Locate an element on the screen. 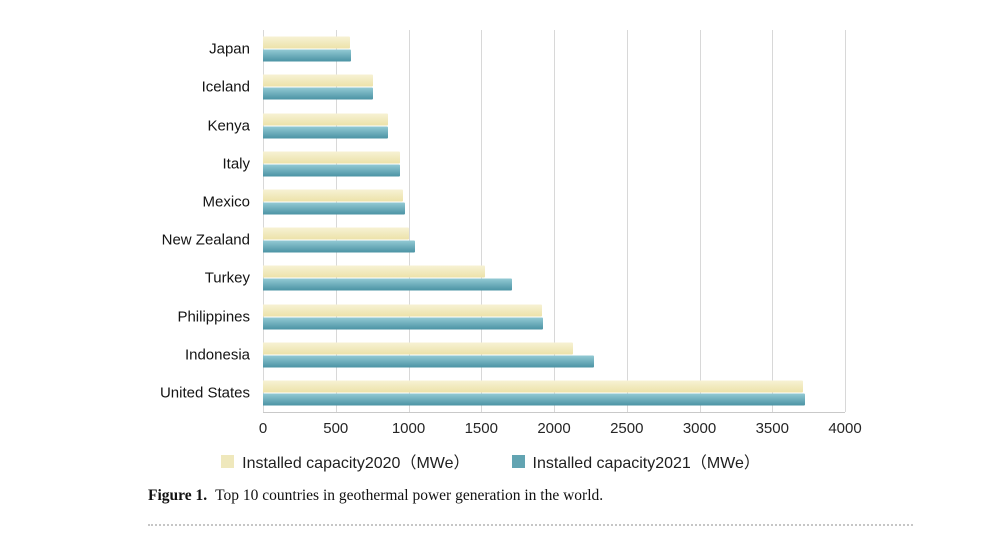  category-label: Iceland is located at coordinates (225, 87).